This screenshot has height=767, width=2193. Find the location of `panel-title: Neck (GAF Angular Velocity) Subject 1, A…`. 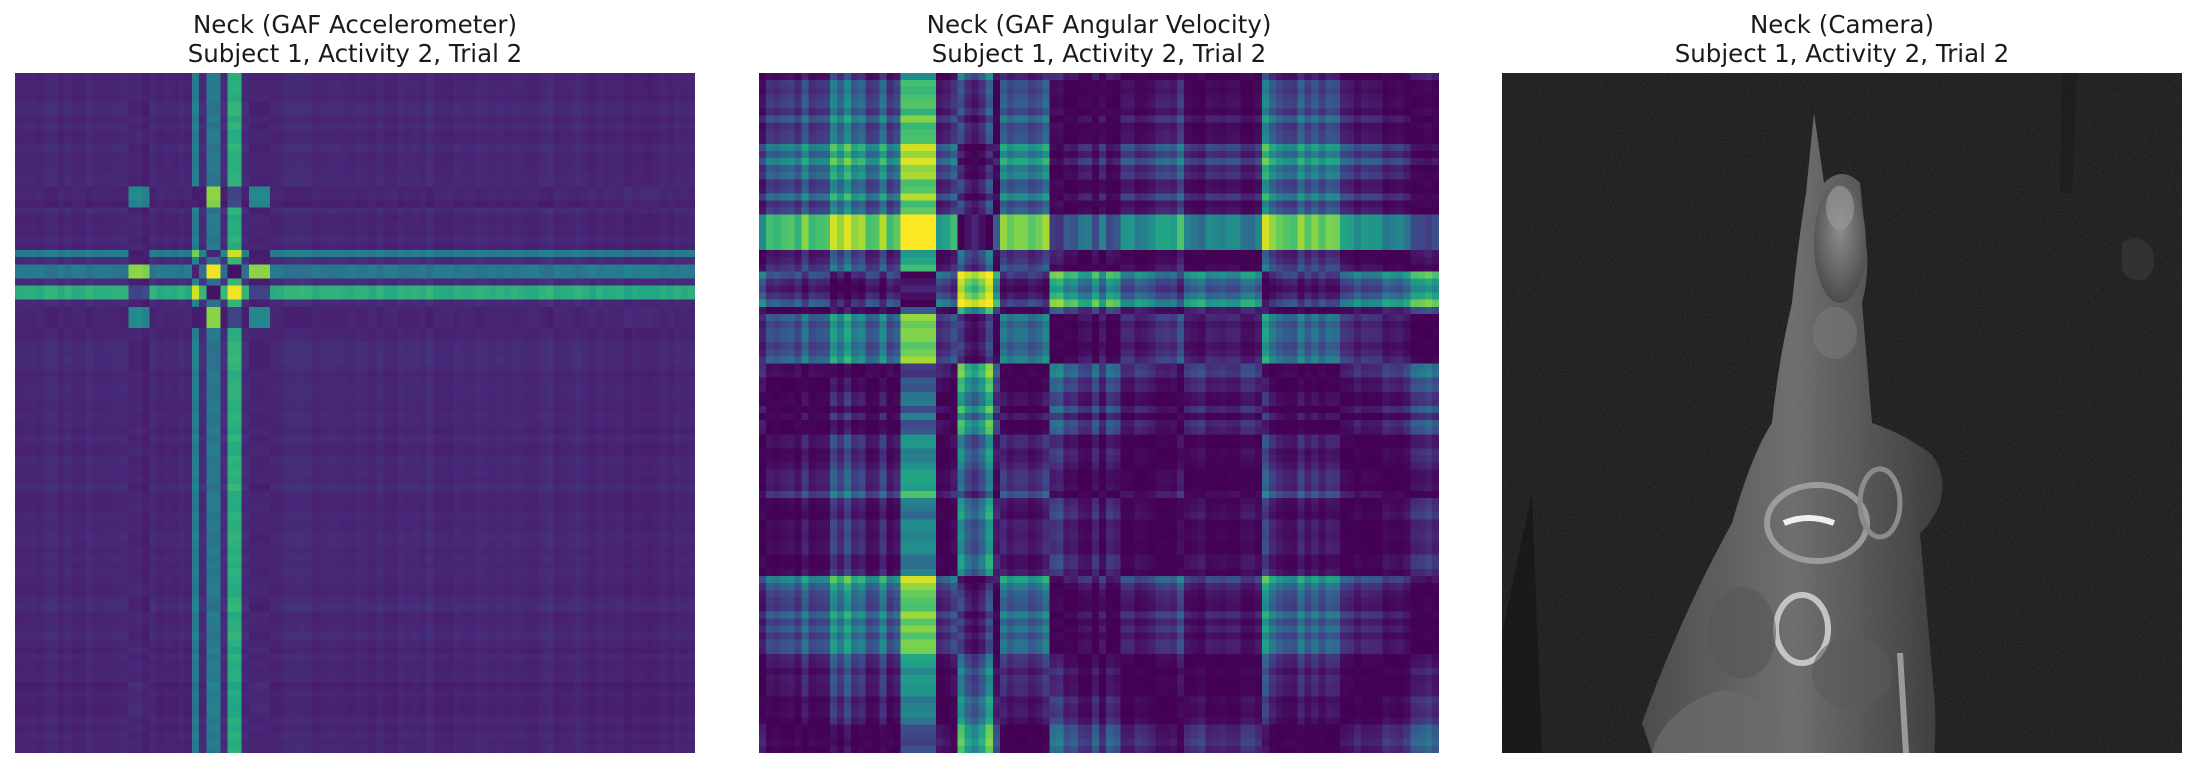

panel-title: Neck (GAF Angular Velocity) Subject 1, A… is located at coordinates (1099, 39).